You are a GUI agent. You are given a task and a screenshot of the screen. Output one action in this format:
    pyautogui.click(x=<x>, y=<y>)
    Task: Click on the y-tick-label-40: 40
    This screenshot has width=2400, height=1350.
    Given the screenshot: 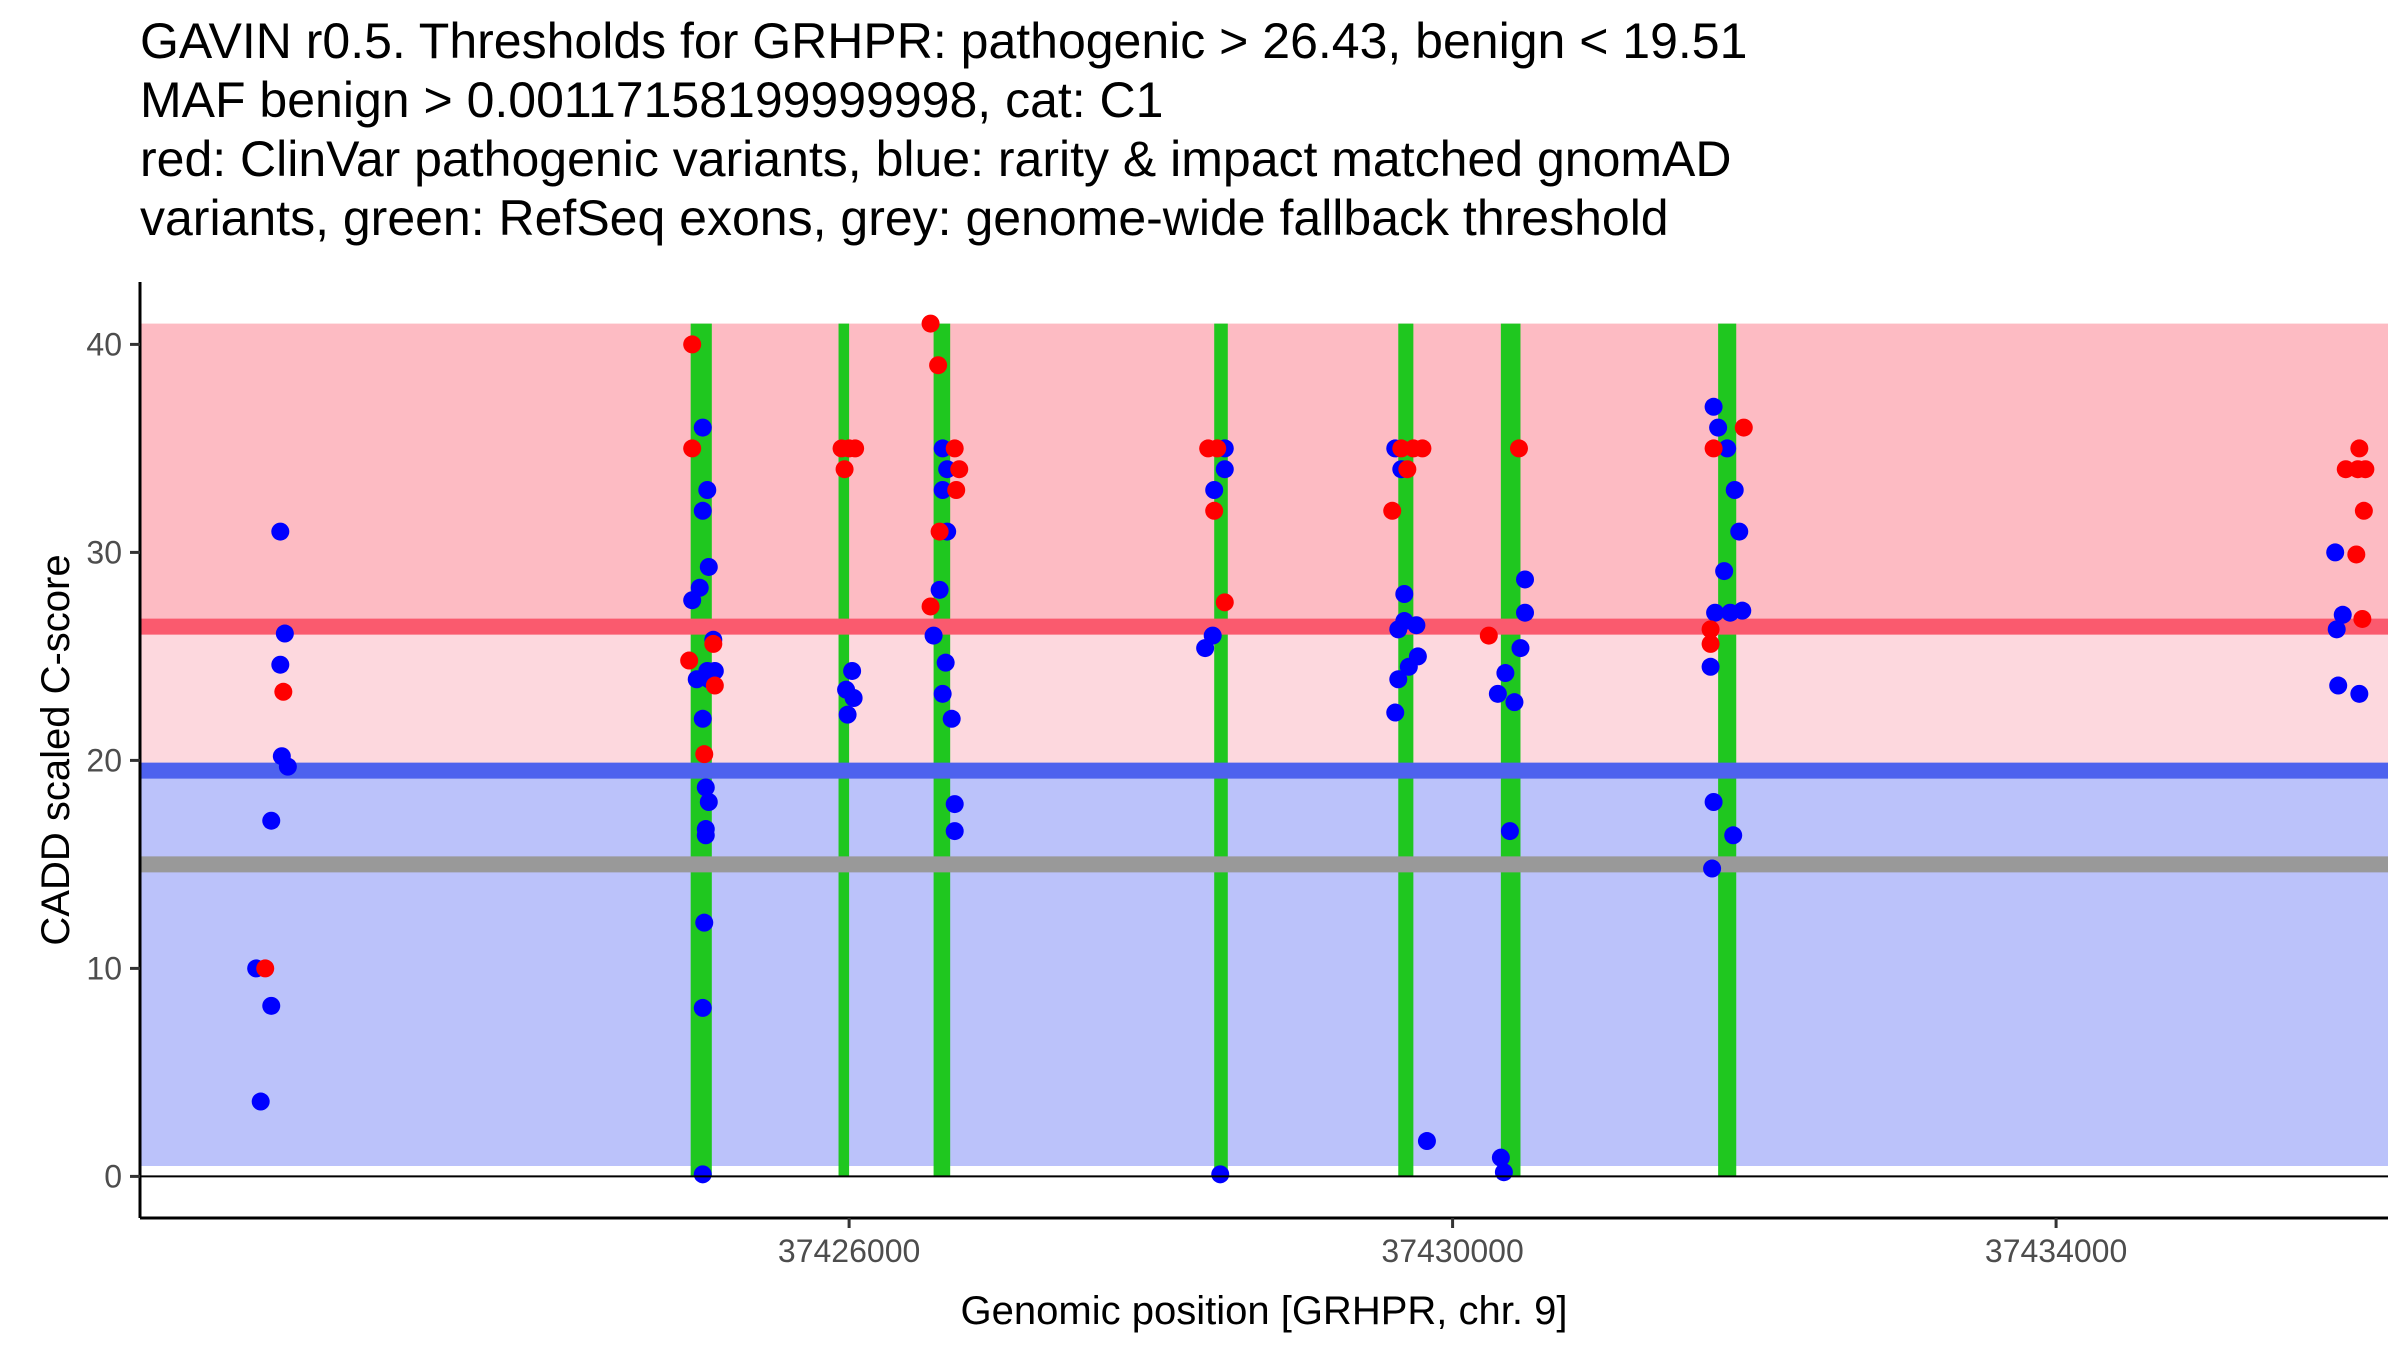 What is the action you would take?
    pyautogui.click(x=104, y=344)
    